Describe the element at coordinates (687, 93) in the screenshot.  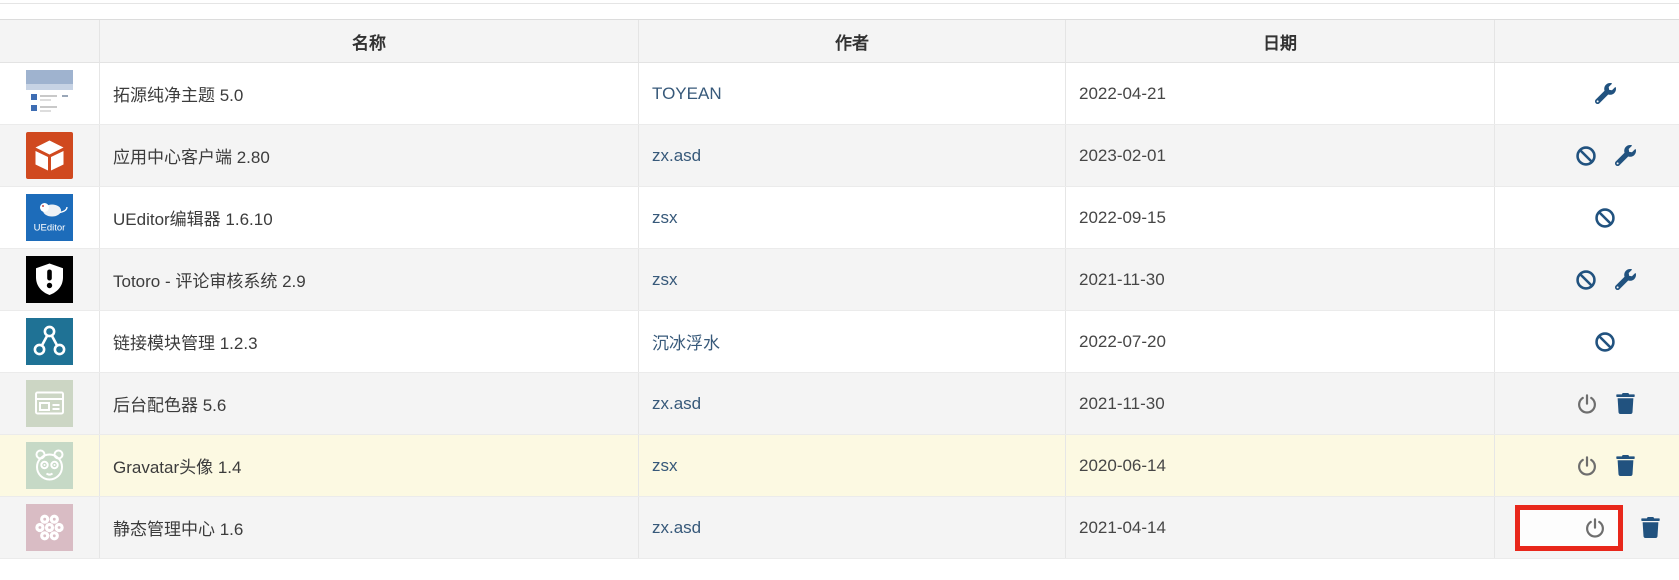
I see `author-link: TOYEAN` at that location.